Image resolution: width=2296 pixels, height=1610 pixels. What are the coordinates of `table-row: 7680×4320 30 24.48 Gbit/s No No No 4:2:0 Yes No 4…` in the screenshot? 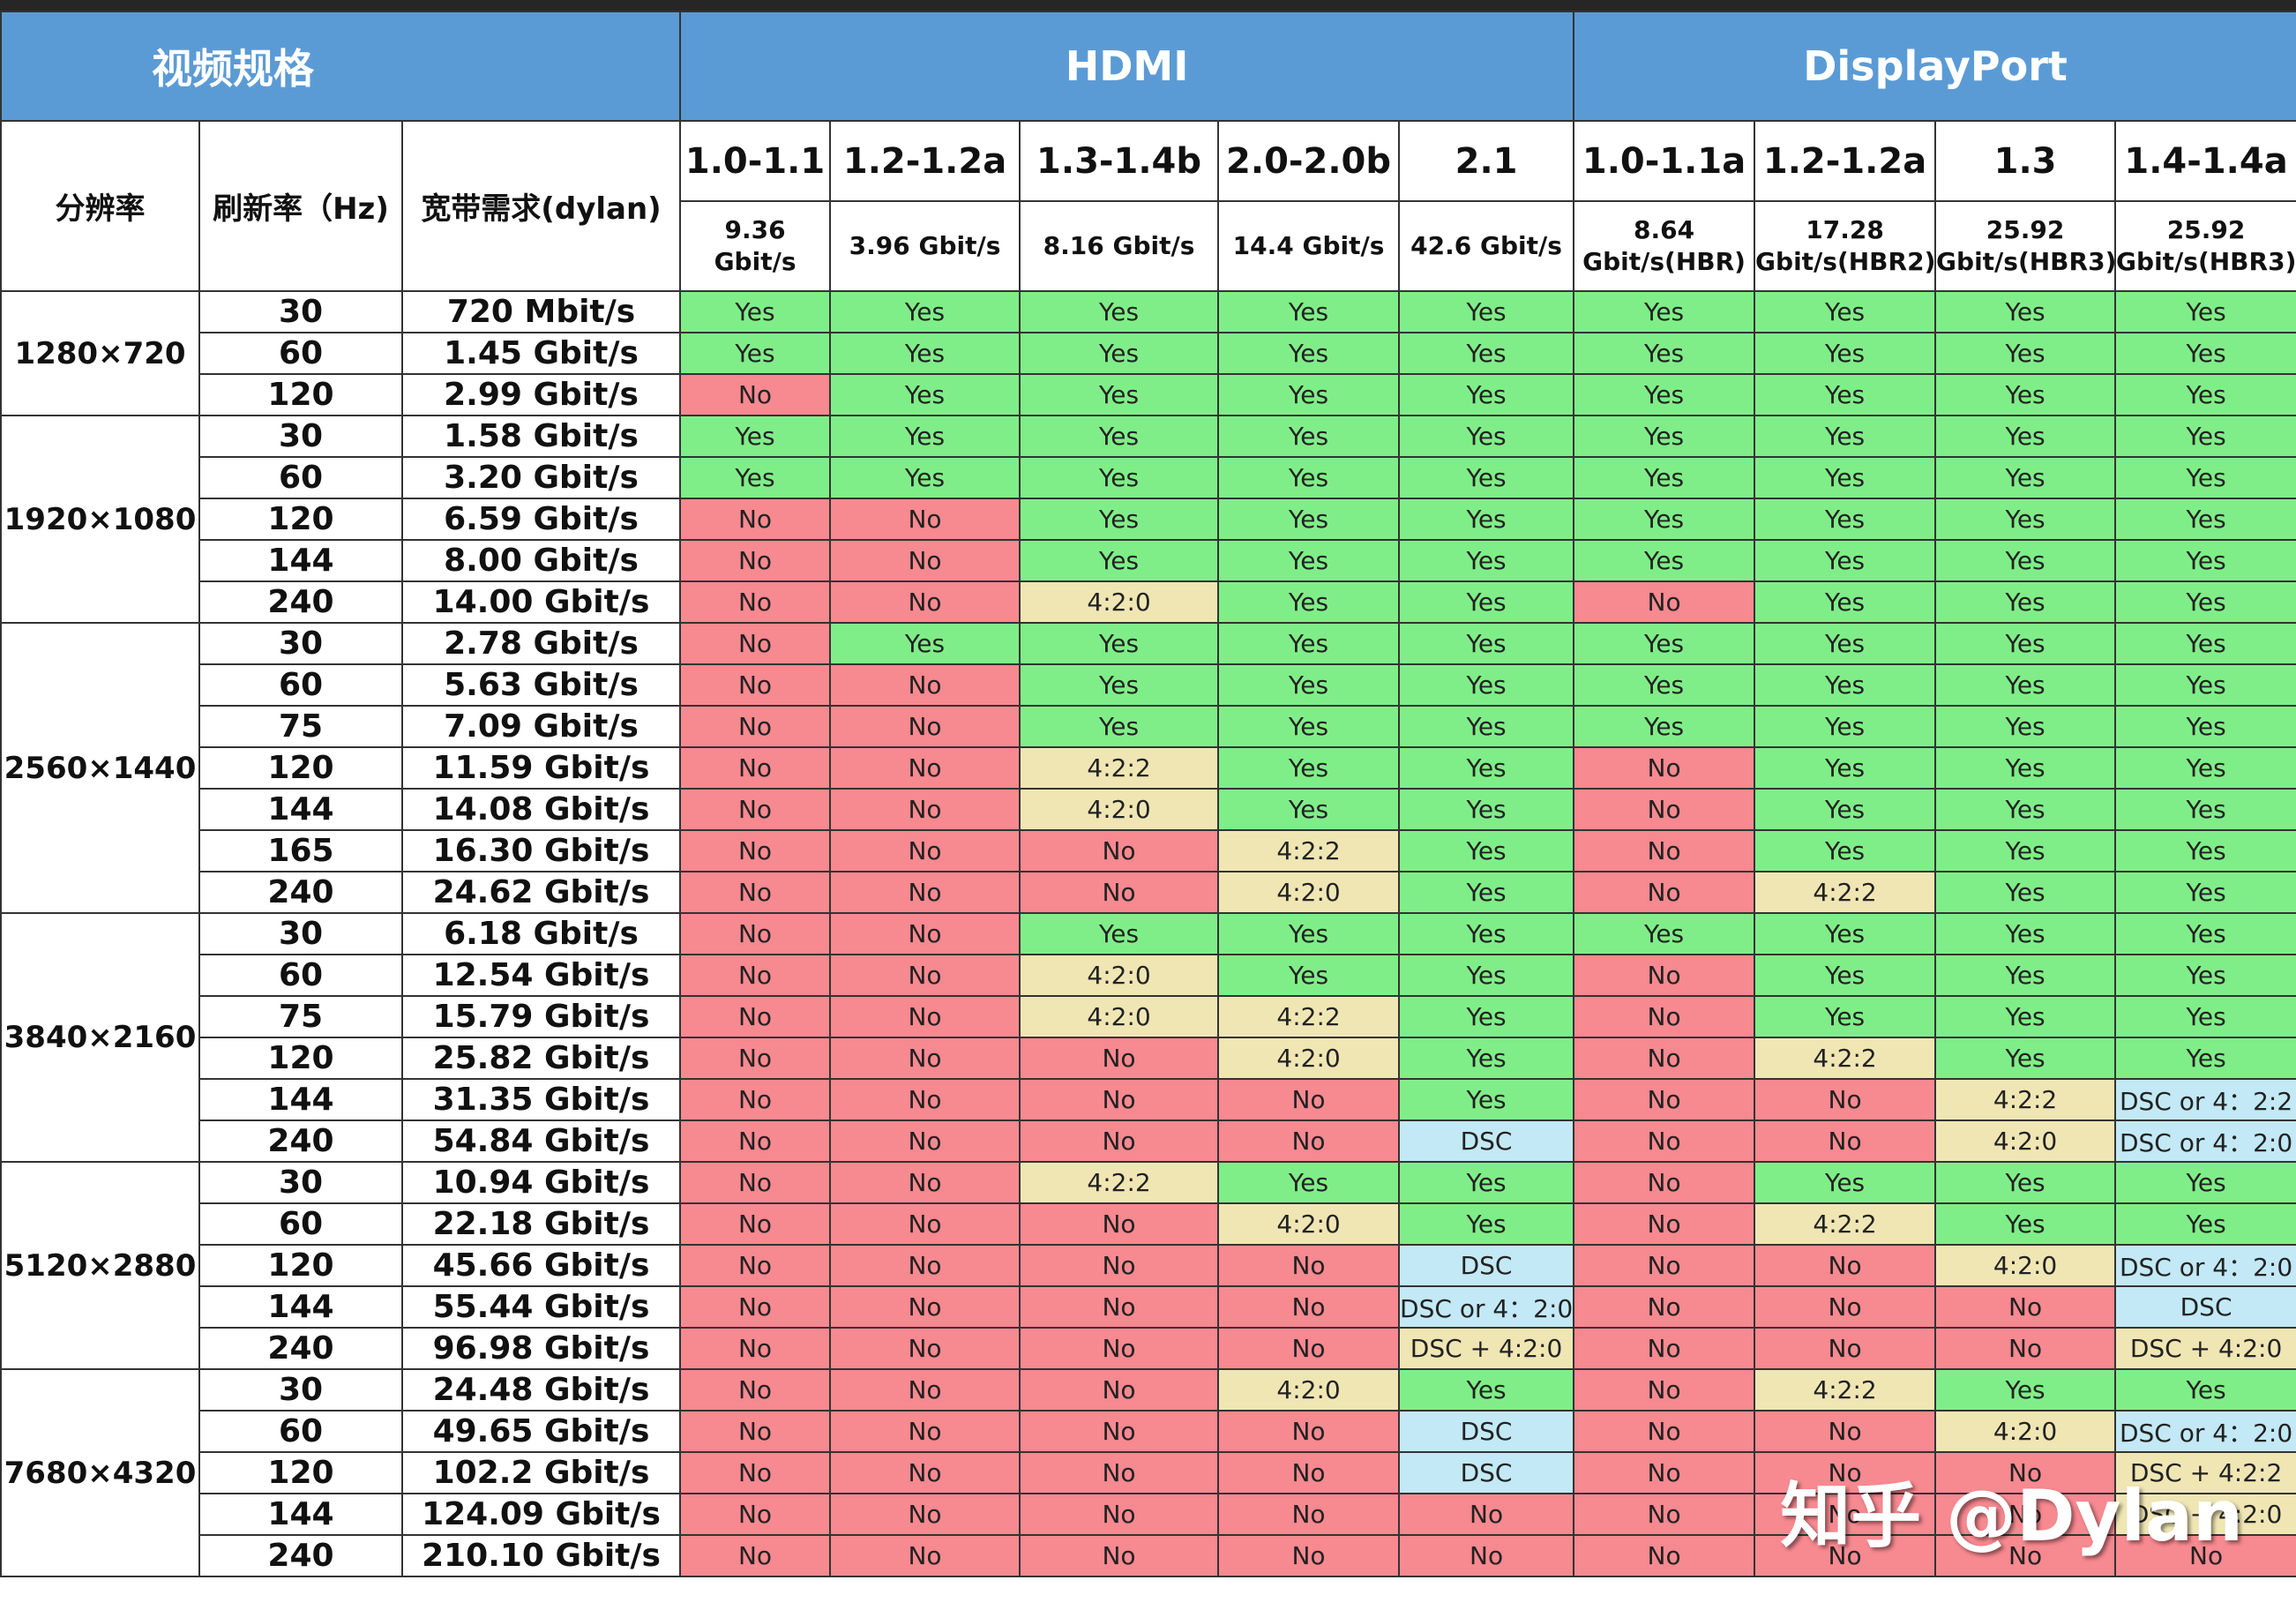 It's located at (1148, 1473).